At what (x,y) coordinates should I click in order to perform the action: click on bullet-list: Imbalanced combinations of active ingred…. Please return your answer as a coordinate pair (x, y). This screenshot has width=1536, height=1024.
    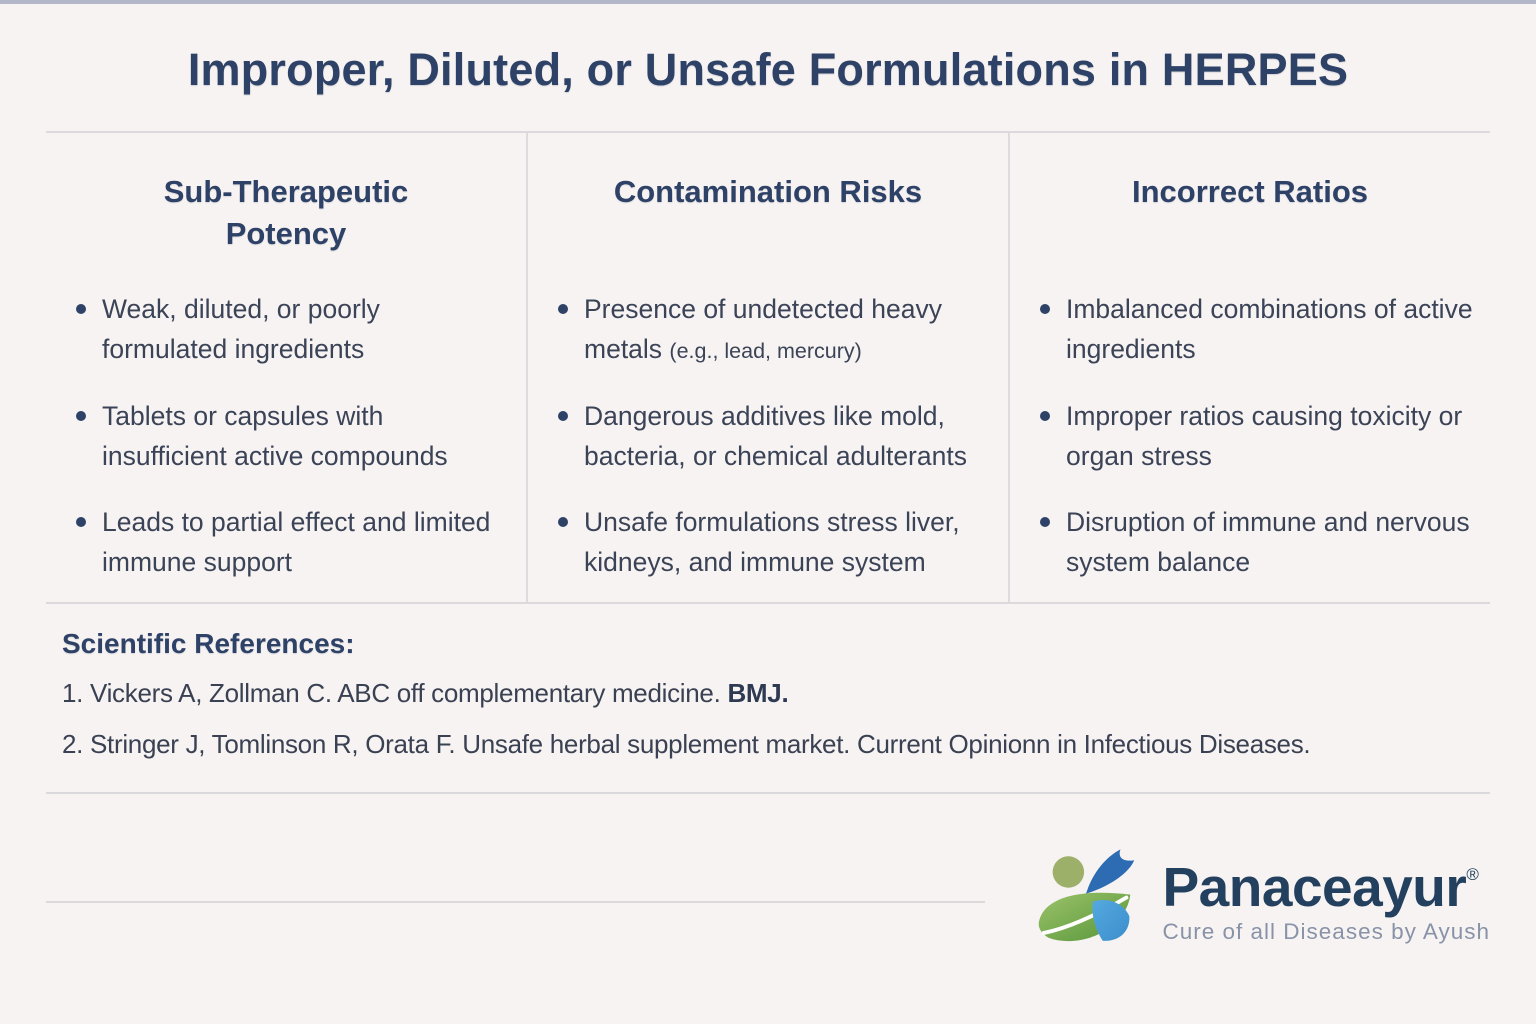
    Looking at the image, I should click on (1250, 436).